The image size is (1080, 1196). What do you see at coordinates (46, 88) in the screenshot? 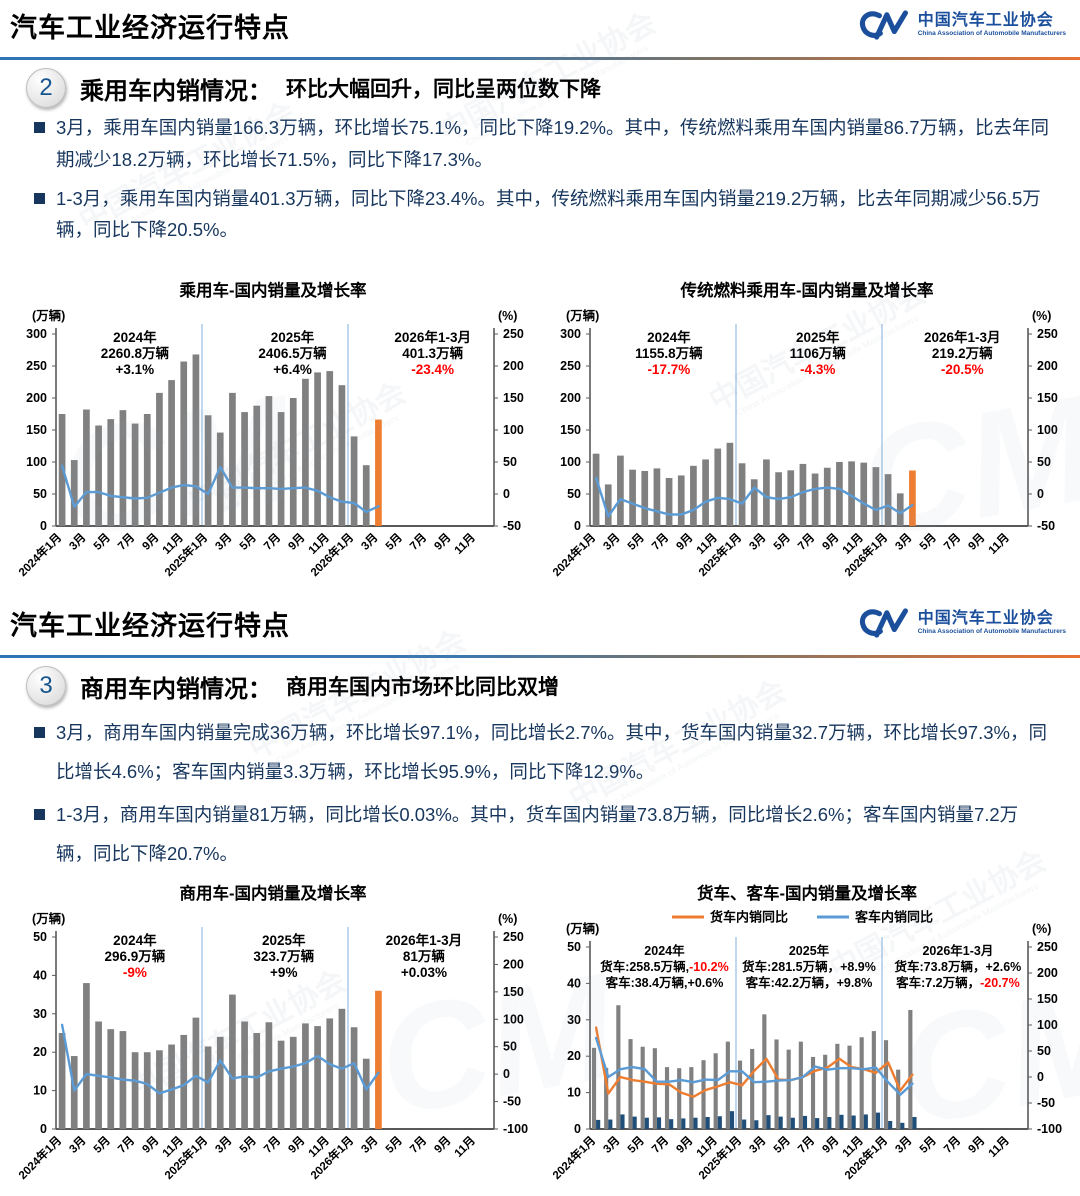
I see `section-number-badge: 2` at bounding box center [46, 88].